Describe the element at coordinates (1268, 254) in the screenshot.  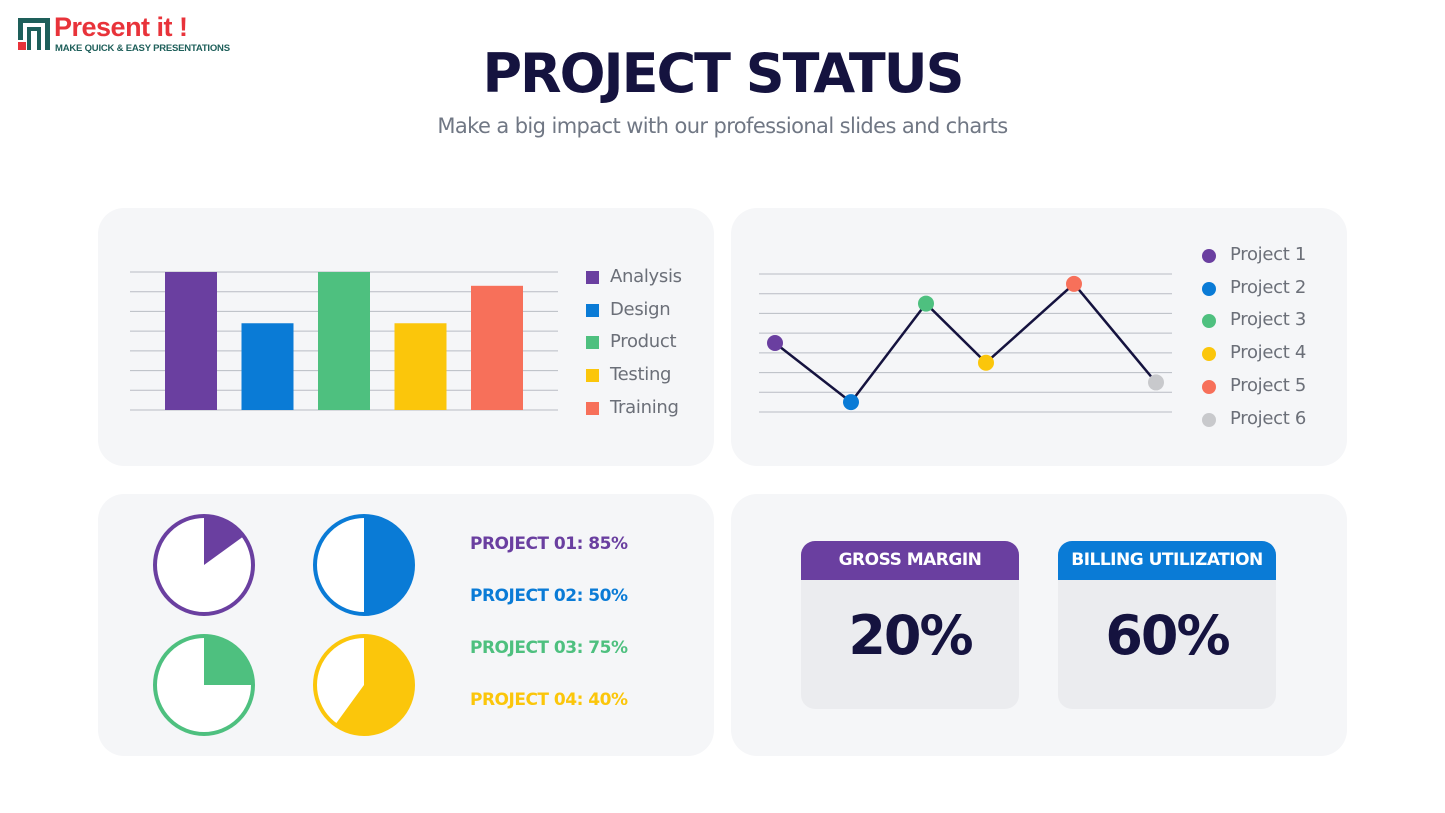
I see `legend-label: Project 1` at that location.